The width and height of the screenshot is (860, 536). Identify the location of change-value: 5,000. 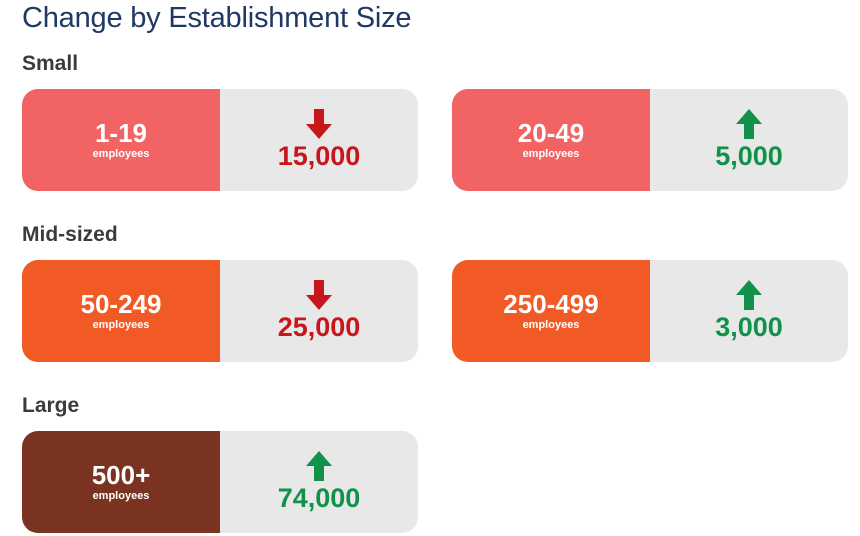
(749, 156).